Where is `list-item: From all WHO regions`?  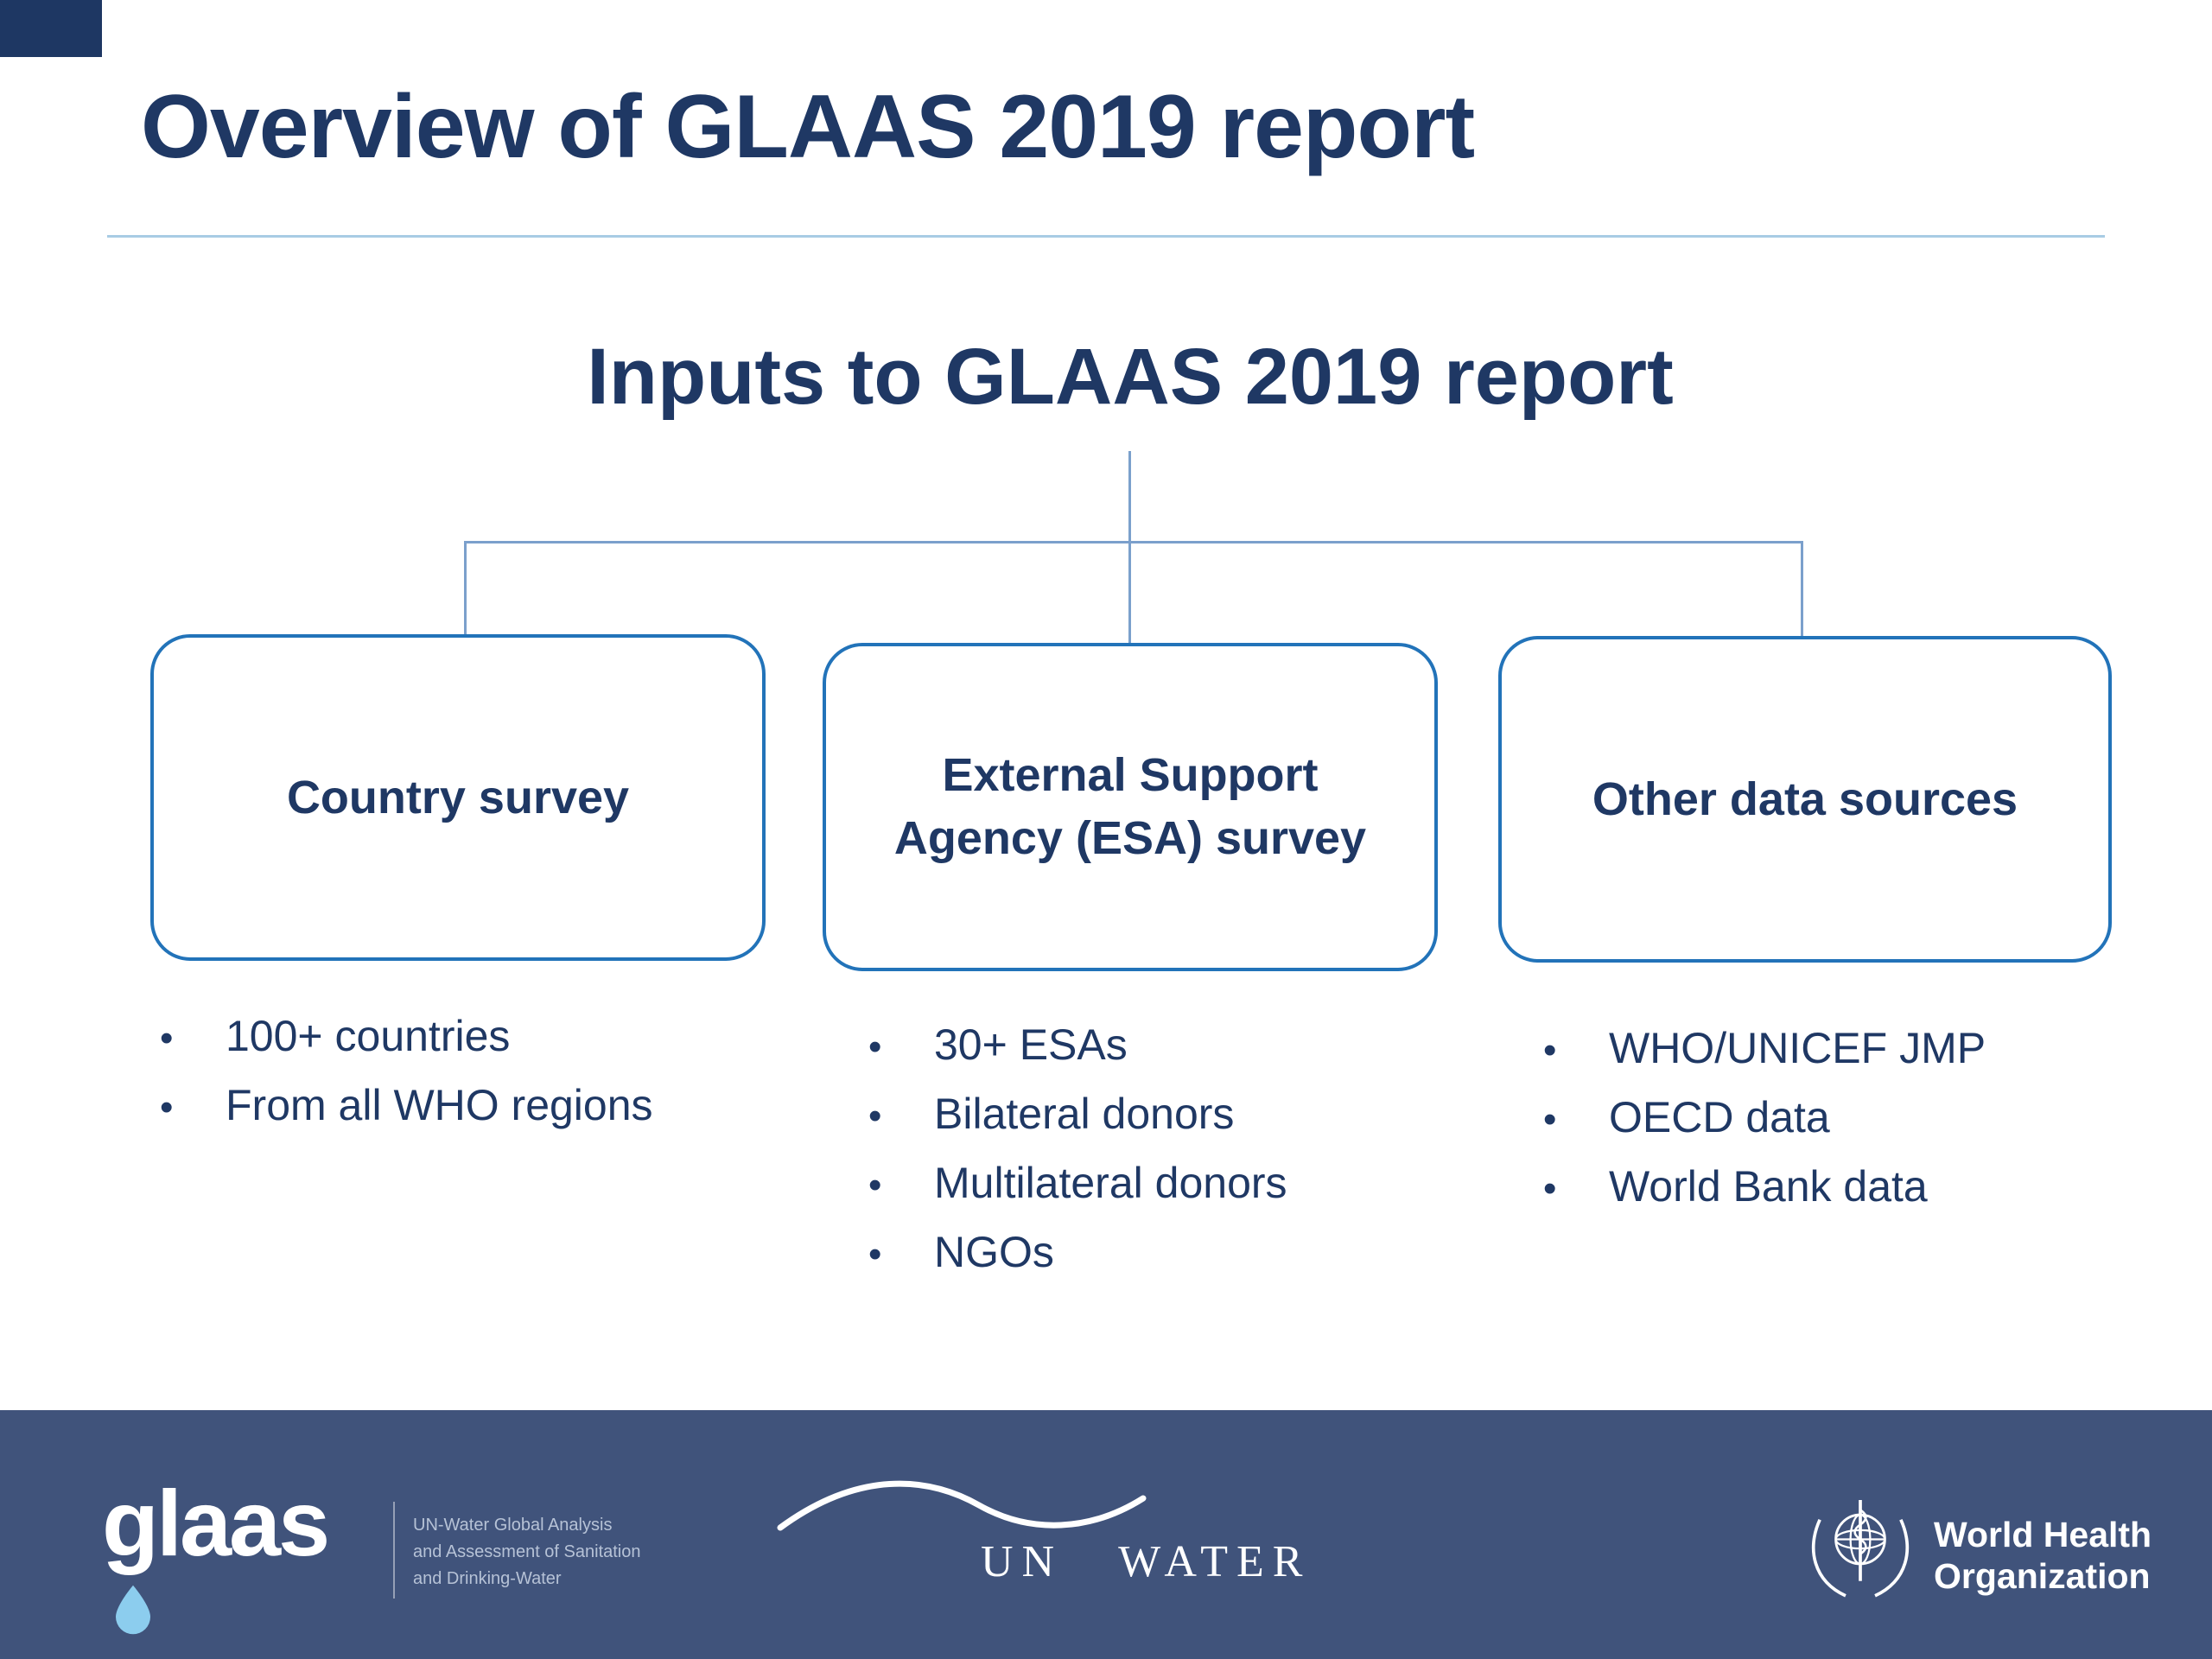
list-item: From all WHO regions is located at coordinates (406, 1105).